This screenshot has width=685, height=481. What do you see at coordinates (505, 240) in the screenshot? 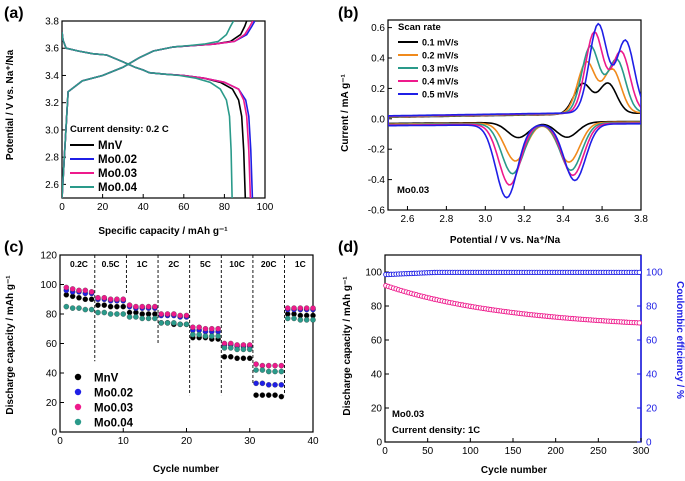
I see `panel-b-xlabel: Potential / V vs. Na⁺/Na` at bounding box center [505, 240].